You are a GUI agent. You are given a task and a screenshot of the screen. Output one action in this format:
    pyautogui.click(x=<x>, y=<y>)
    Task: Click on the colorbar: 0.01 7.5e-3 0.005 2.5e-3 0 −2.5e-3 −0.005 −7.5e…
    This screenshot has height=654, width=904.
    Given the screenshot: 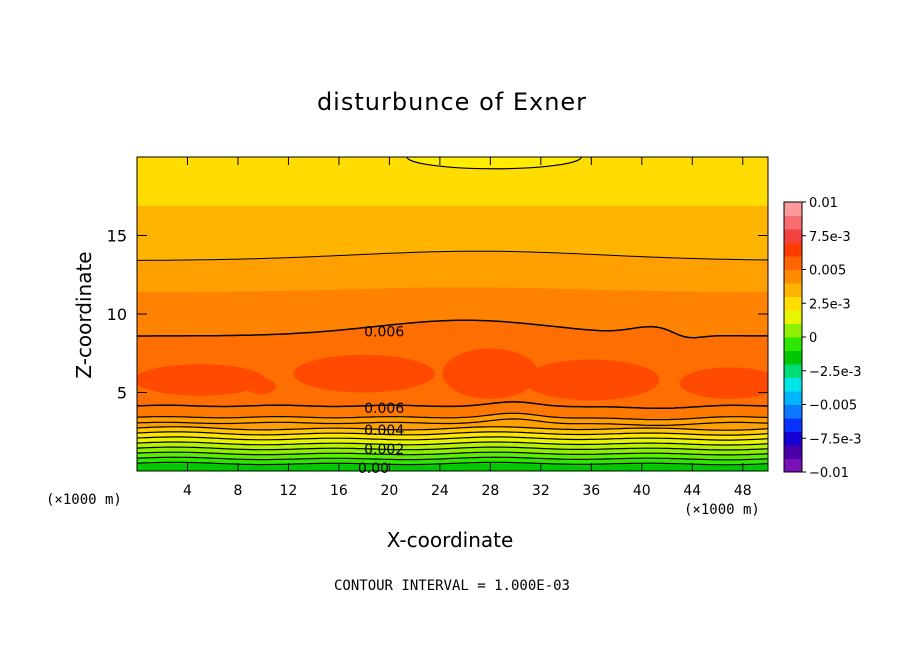 What is the action you would take?
    pyautogui.click(x=822, y=338)
    